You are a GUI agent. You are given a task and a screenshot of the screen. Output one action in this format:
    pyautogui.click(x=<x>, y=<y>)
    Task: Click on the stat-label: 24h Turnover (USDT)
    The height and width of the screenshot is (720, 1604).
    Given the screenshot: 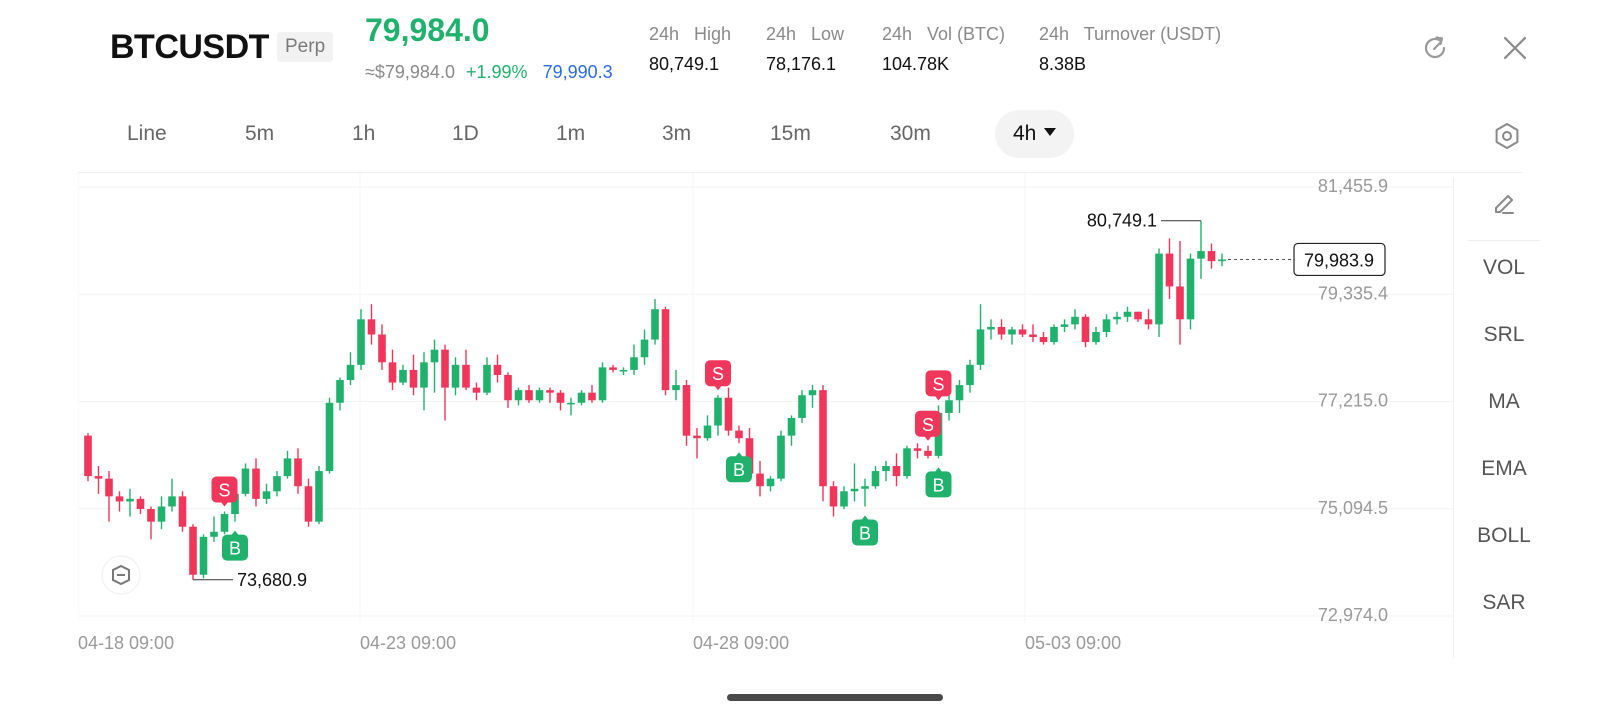 What is the action you would take?
    pyautogui.click(x=1130, y=34)
    